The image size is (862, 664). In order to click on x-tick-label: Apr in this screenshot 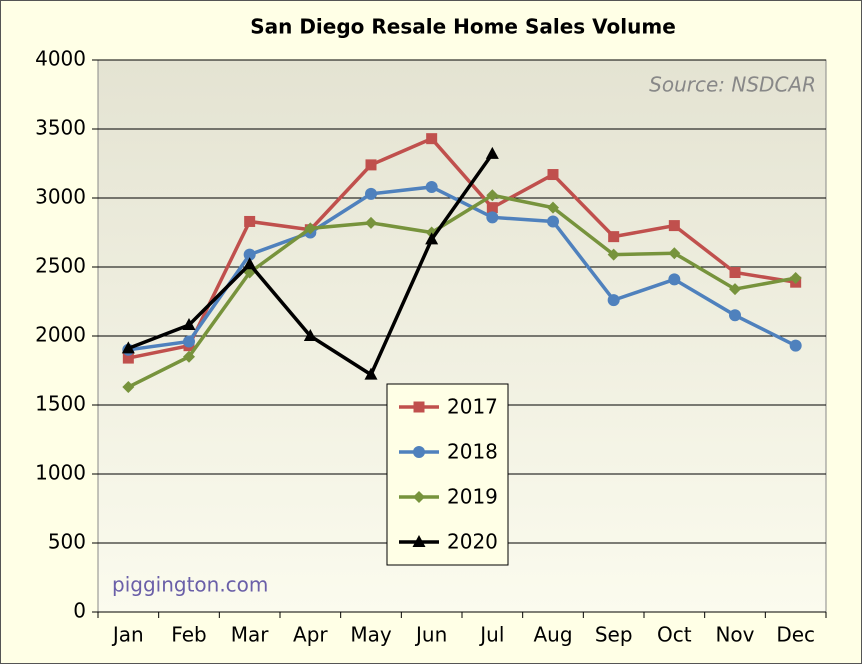, I will do `click(310, 635)`.